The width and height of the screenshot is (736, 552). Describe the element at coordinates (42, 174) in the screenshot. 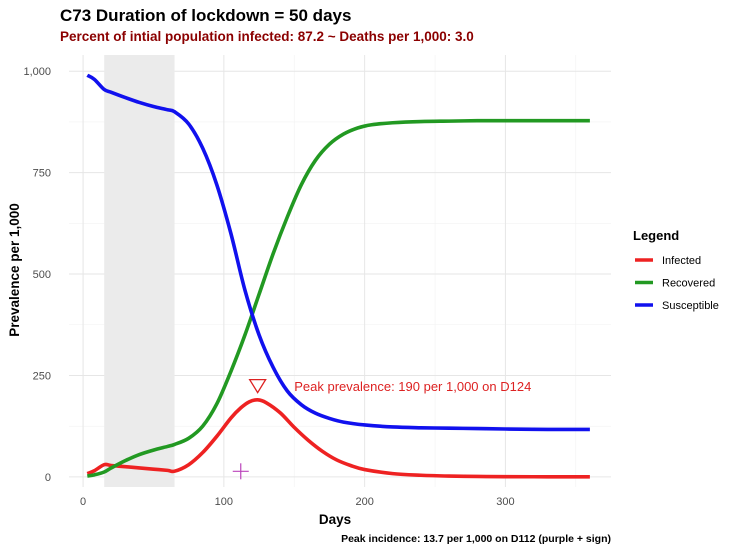

I see `y-tick-label: 750` at that location.